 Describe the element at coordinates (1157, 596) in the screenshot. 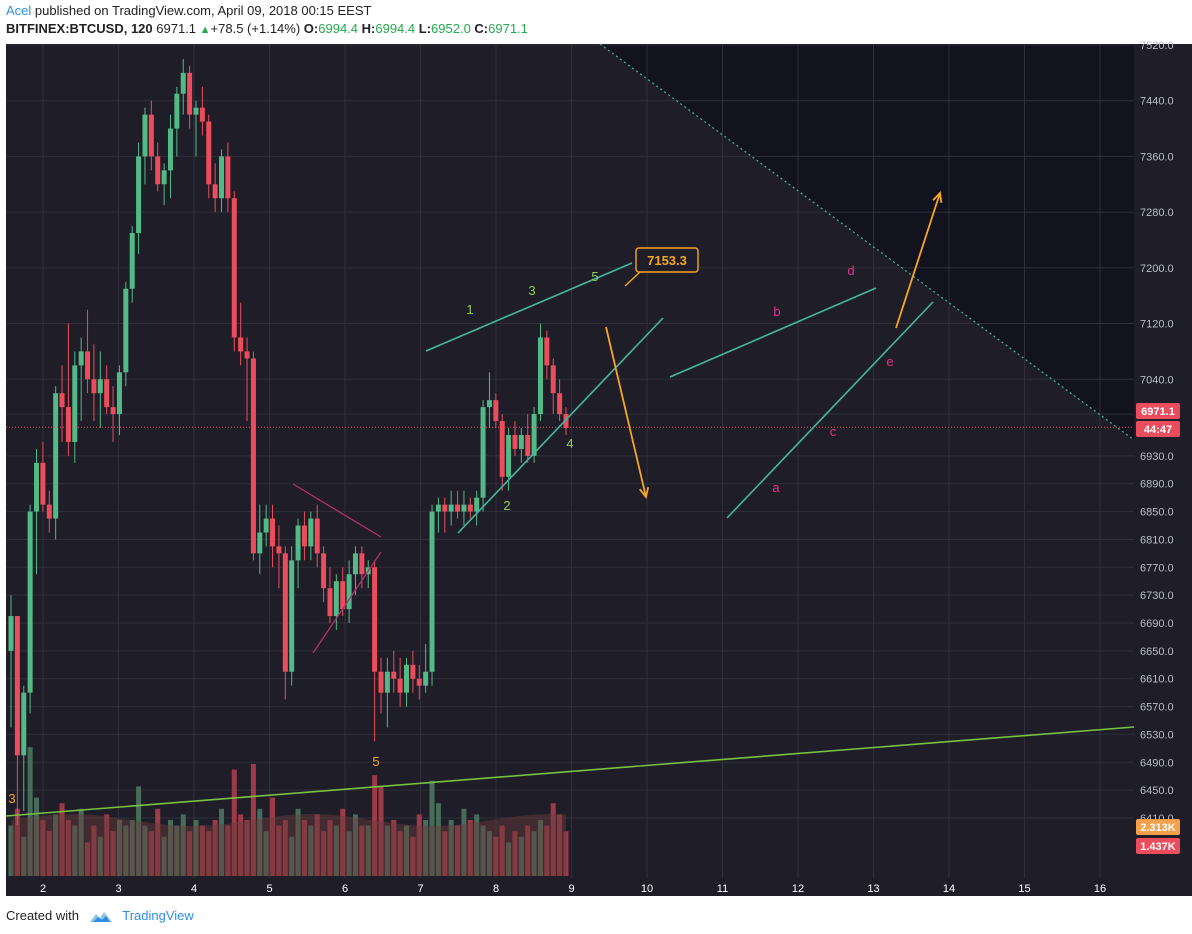

I see `price-tick-label: 6730.0` at that location.